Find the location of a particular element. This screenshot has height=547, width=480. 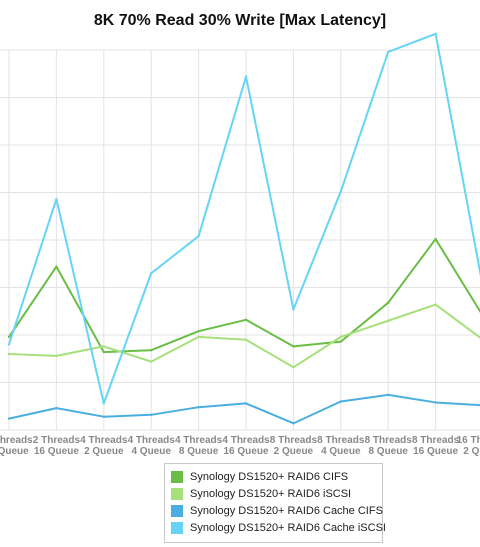

legend-item: Synology DS1520+ RAID6 Cache CIFS is located at coordinates (277, 511).